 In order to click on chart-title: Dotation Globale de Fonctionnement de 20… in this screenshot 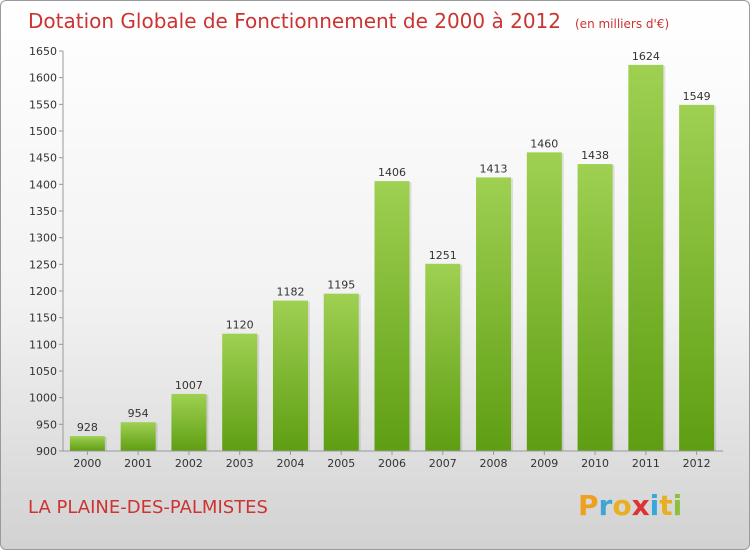, I will do `click(294, 21)`.